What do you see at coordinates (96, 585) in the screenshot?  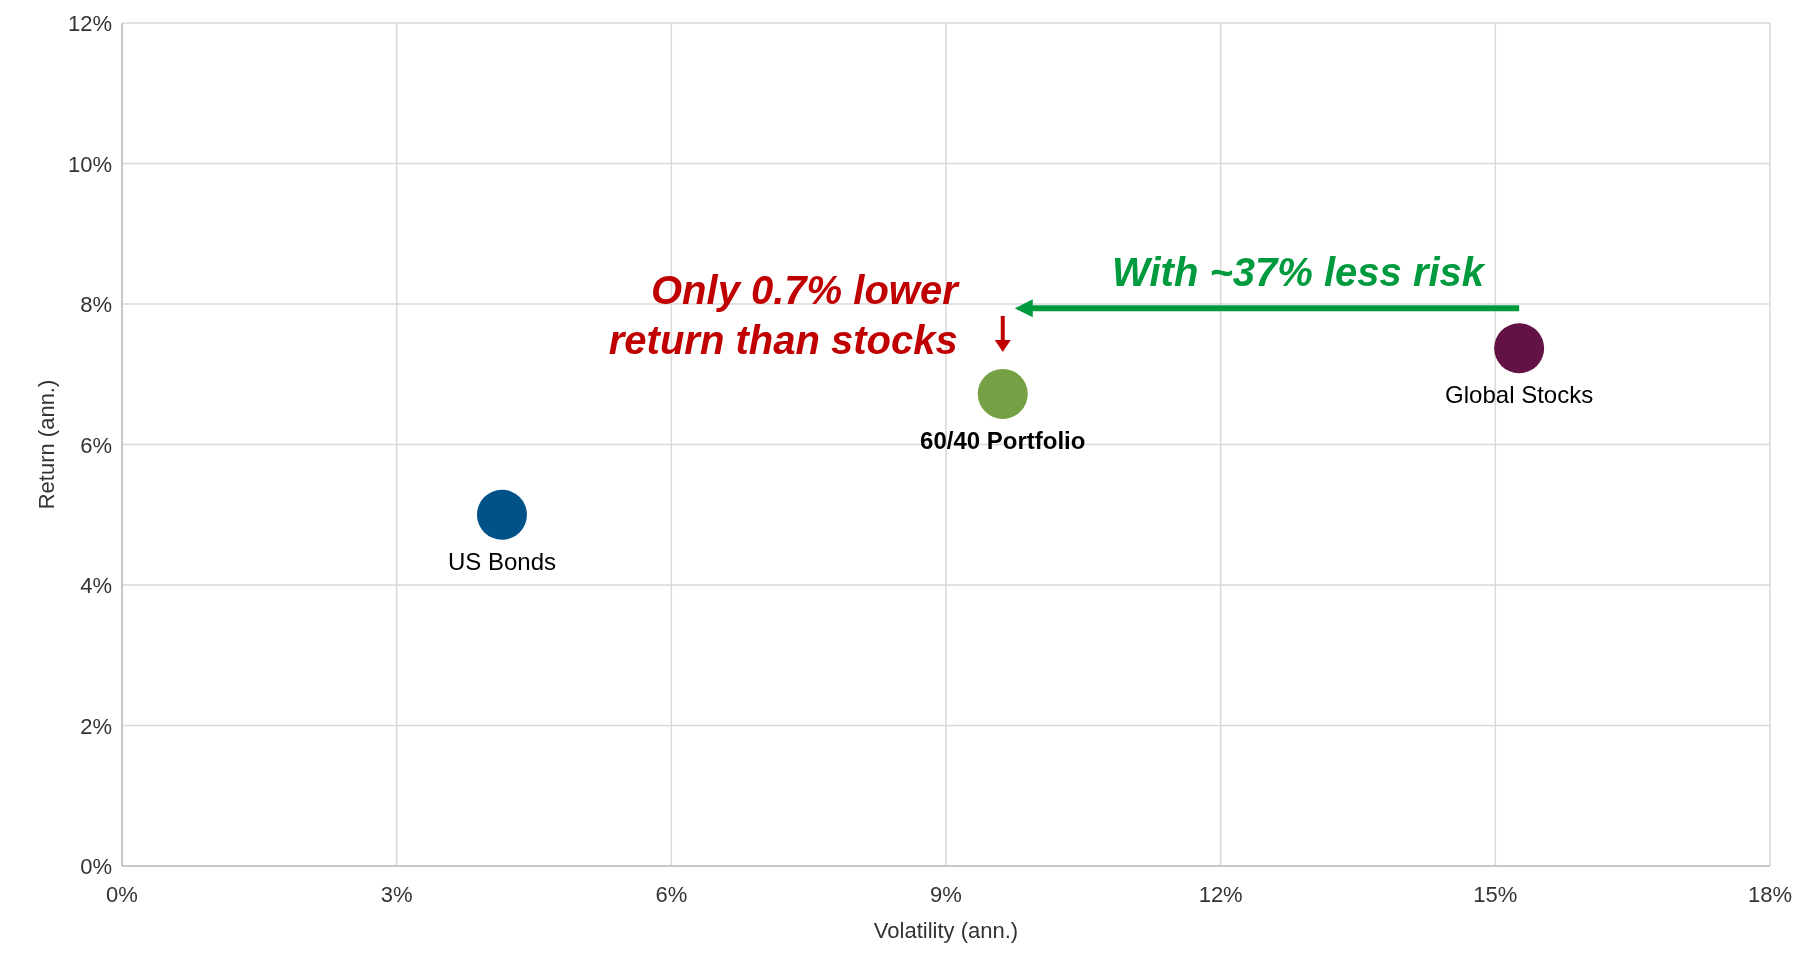 I see `y-tick-label: 4%` at bounding box center [96, 585].